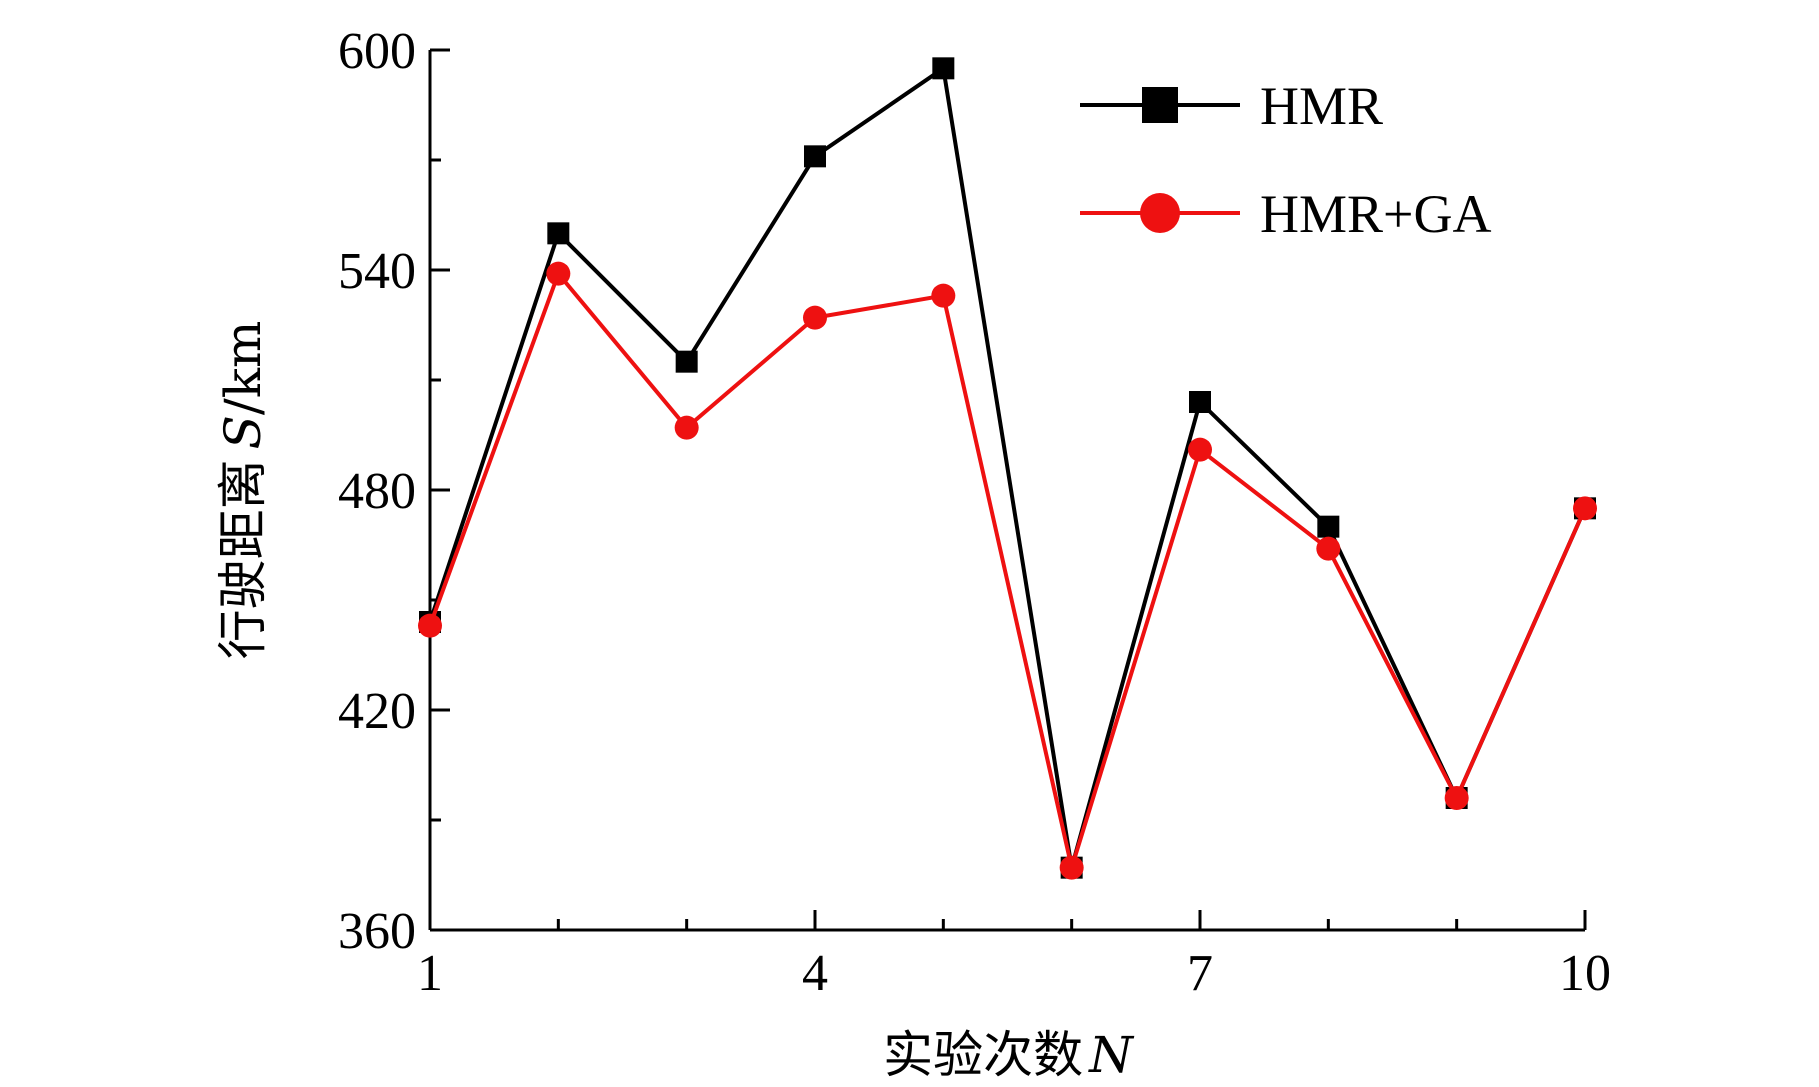 The width and height of the screenshot is (1819, 1087). I want to click on y-tick-label: 420, so click(377, 711).